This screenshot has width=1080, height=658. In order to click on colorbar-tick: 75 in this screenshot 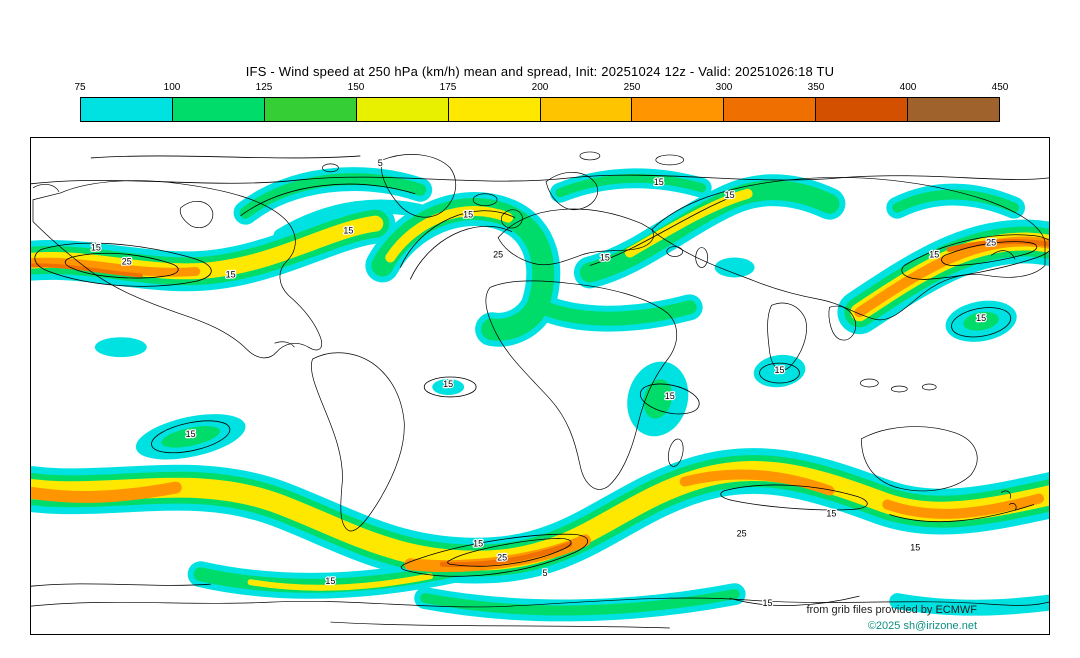, I will do `click(80, 87)`.